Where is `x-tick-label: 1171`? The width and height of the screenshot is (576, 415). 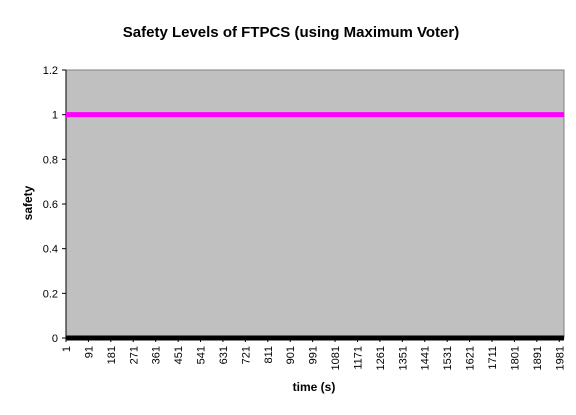
x-tick-label: 1171 is located at coordinates (358, 358).